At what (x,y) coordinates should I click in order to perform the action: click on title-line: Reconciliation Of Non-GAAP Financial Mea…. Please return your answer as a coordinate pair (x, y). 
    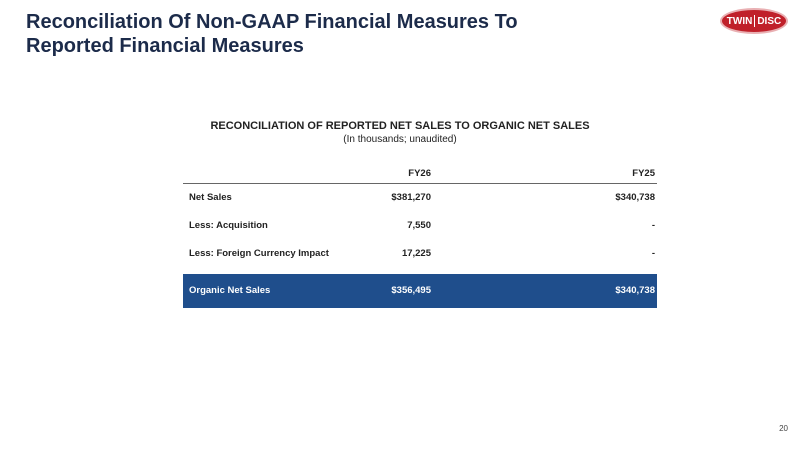
    Looking at the image, I should click on (272, 22).